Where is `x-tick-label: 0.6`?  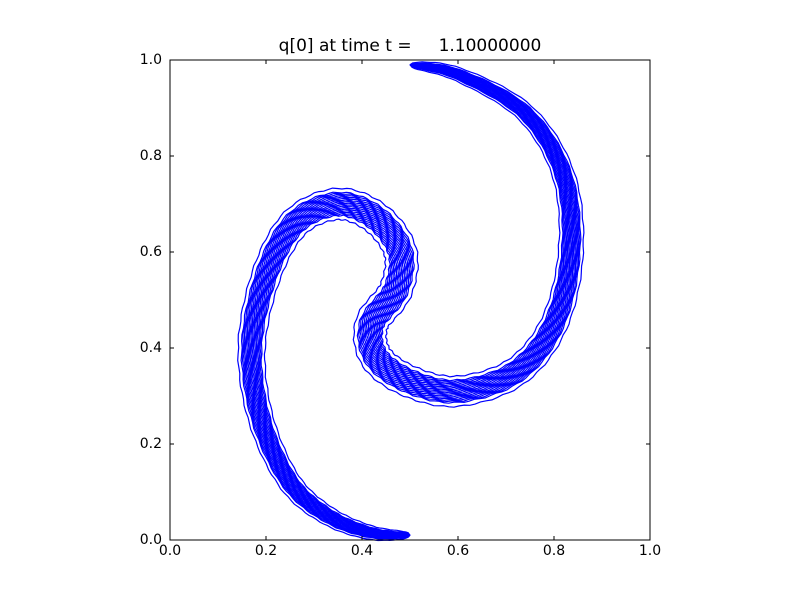 x-tick-label: 0.6 is located at coordinates (458, 551).